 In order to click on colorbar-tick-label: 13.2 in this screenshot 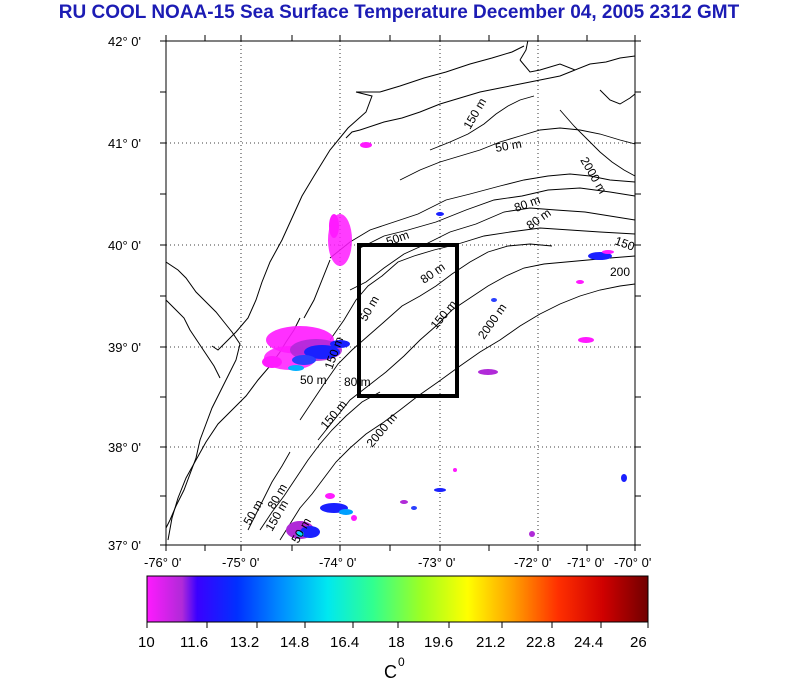, I will do `click(244, 642)`.